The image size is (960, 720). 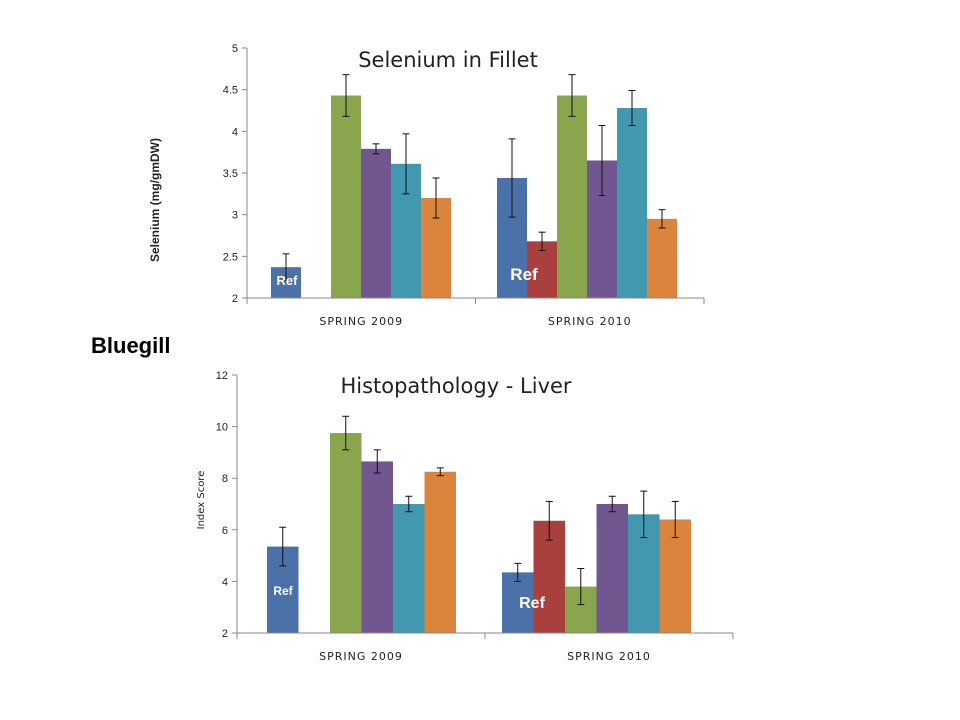 I want to click on species-label: Bluegill, so click(x=131, y=345).